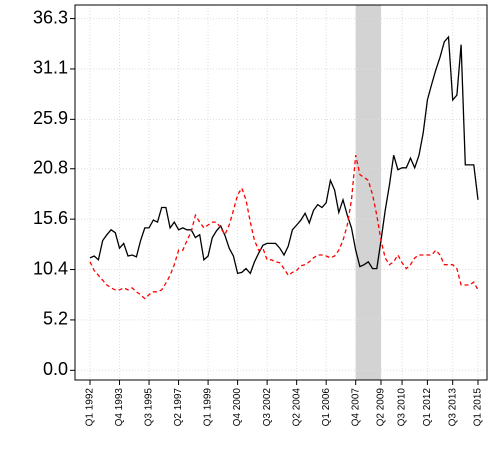 The height and width of the screenshot is (450, 490). What do you see at coordinates (149, 407) in the screenshot?
I see `x-tick-label: Q3 1995` at bounding box center [149, 407].